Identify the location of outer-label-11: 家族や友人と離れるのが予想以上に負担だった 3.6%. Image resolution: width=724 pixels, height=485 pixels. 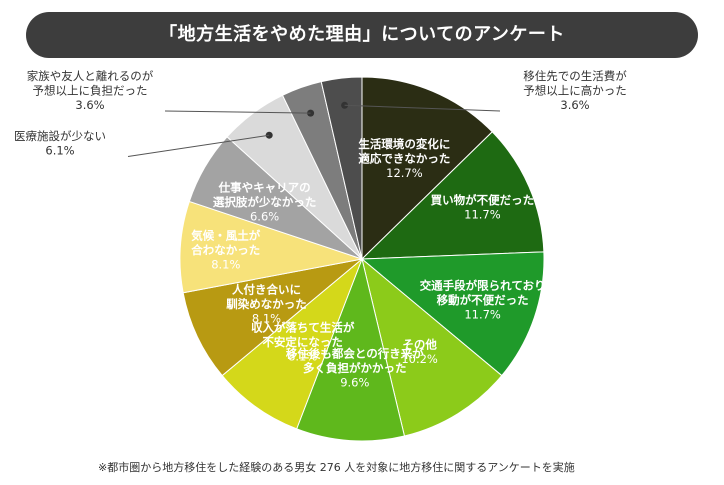
(90, 90).